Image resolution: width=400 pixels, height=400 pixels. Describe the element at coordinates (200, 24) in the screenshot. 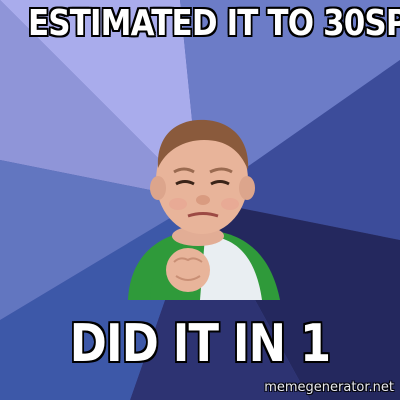

I see `top-caption: ESTIMATED IT TO 30SP` at that location.